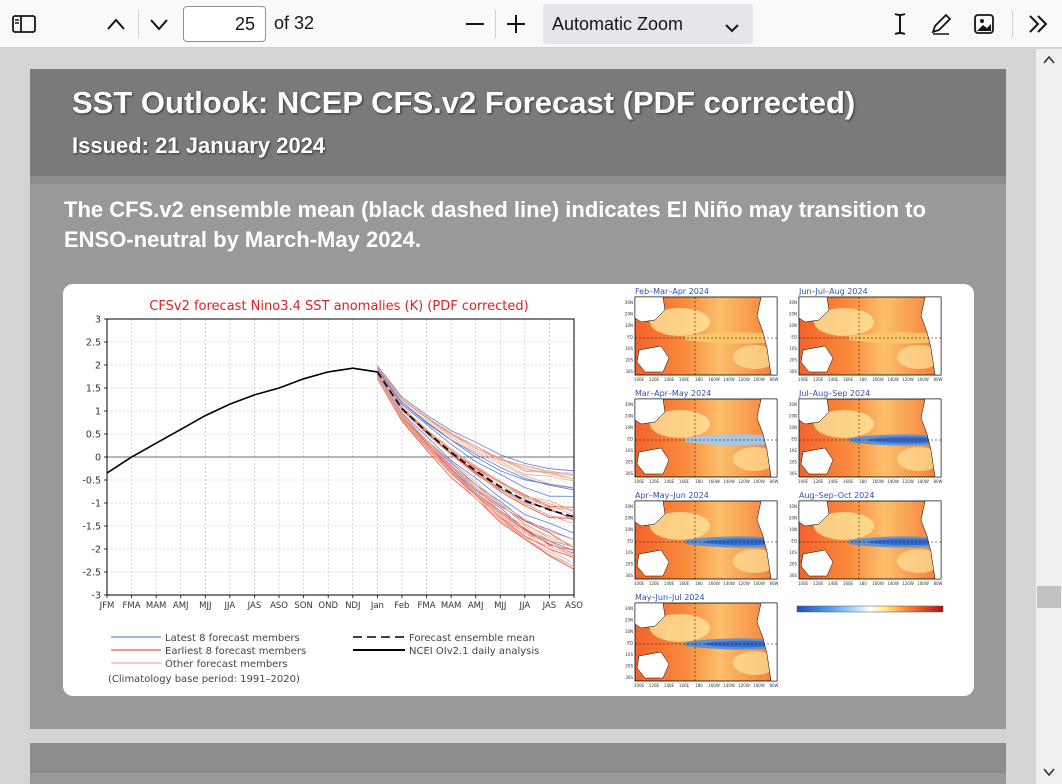  Describe the element at coordinates (132, 606) in the screenshot. I see `x-tick-label: FMA` at that location.